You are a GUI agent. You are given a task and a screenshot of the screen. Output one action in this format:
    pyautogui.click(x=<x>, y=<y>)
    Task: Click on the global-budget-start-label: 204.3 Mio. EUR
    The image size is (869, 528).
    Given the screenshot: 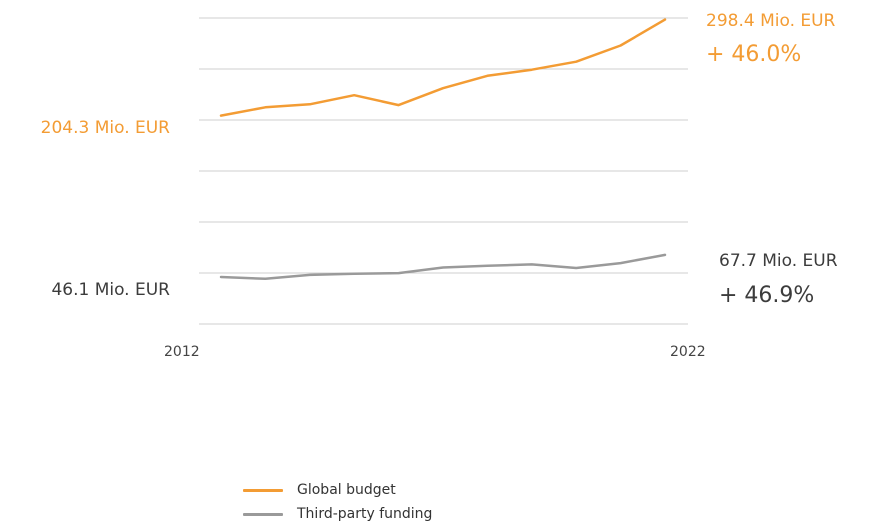 What is the action you would take?
    pyautogui.click(x=105, y=128)
    